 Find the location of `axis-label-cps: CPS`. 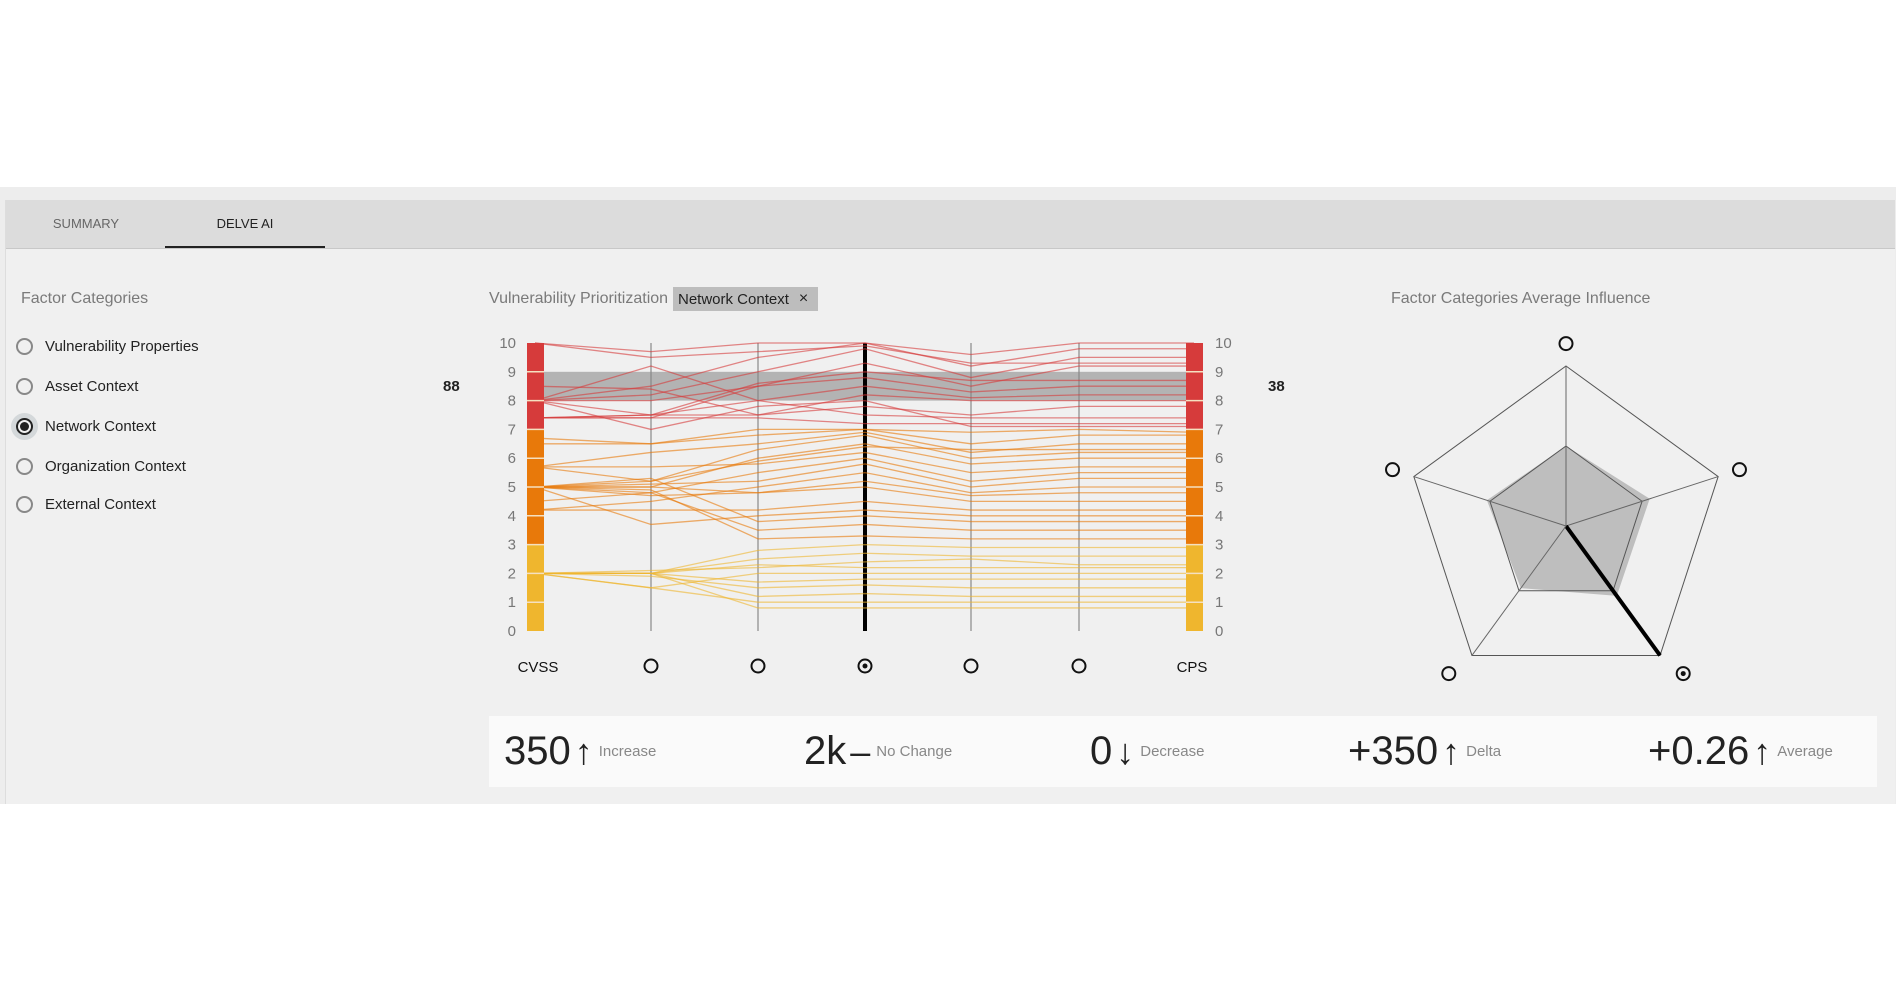

axis-label-cps: CPS is located at coordinates (1192, 667).